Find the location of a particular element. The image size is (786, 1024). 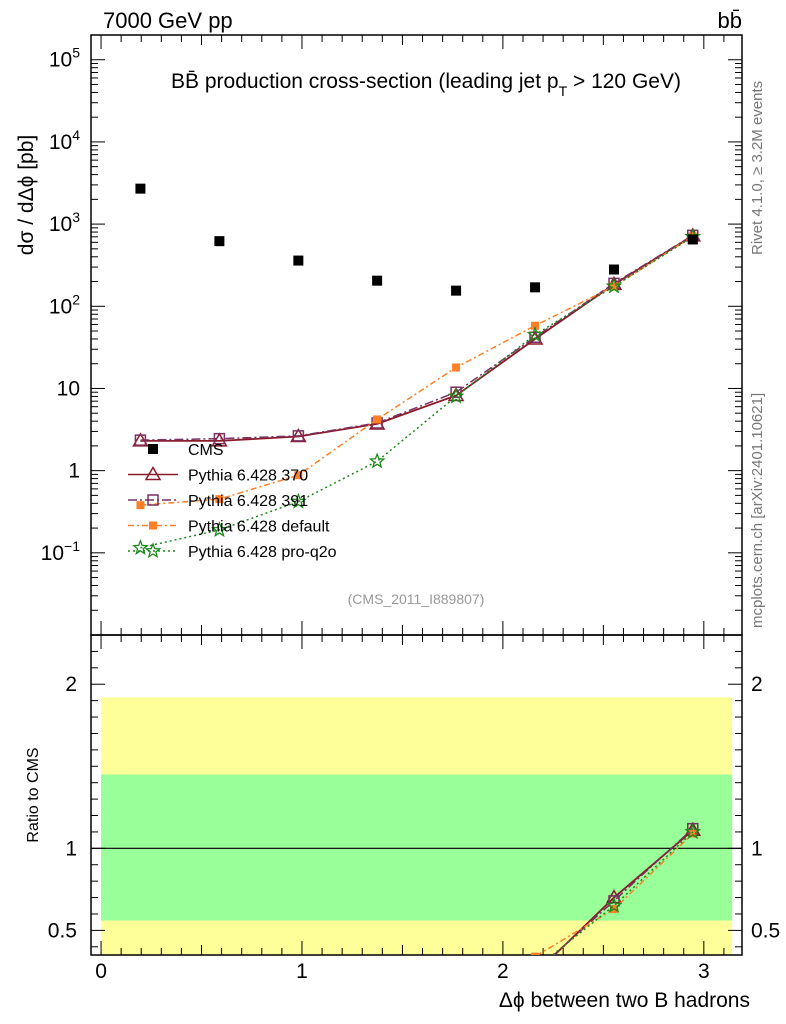

y-tick-label: 10⁵ is located at coordinates (64, 58).